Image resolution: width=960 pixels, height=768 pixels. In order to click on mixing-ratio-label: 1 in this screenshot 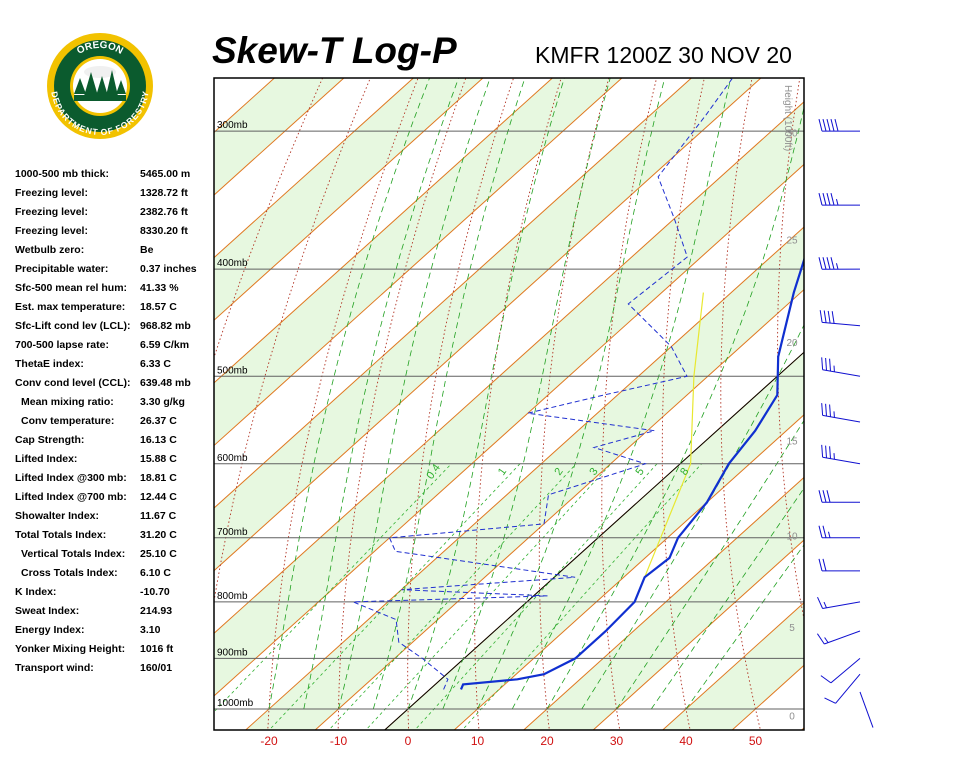, I will do `click(502, 472)`.